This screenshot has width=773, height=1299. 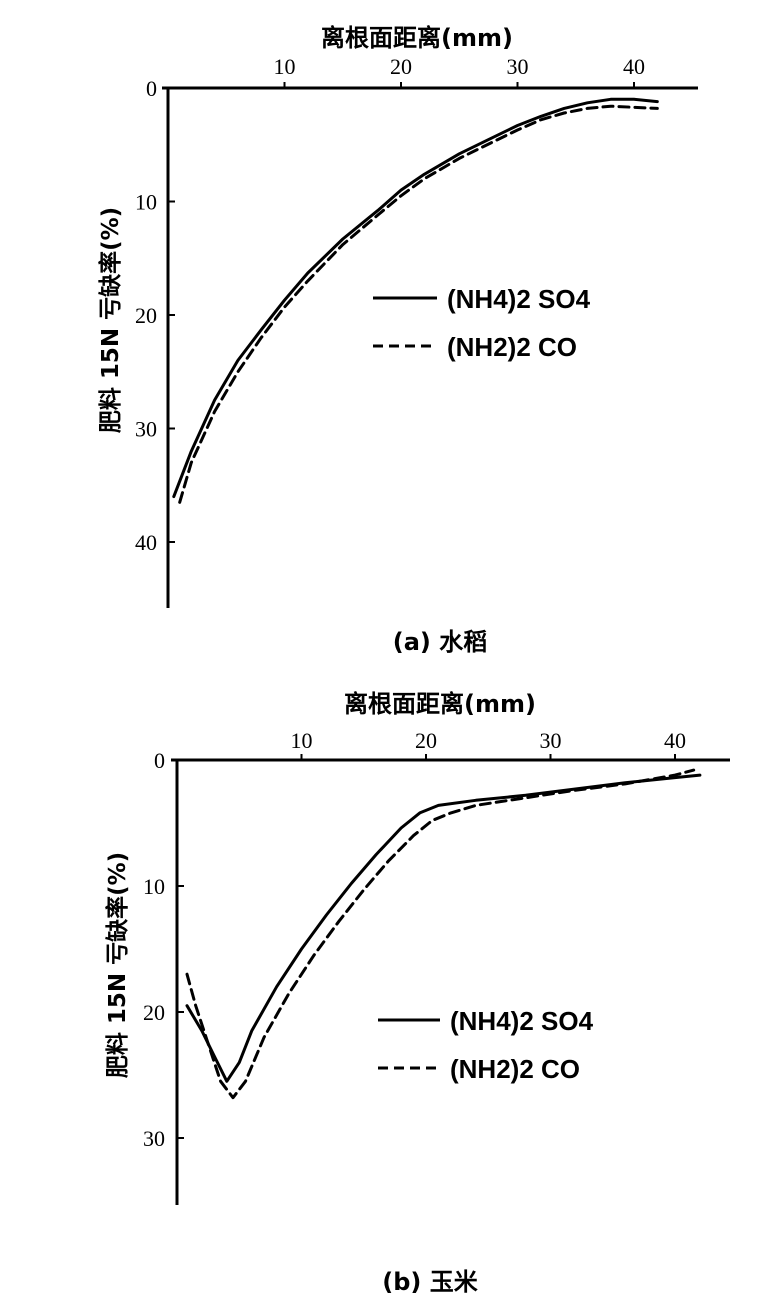 What do you see at coordinates (429, 1282) in the screenshot?
I see `figure-caption: (b) 玉米` at bounding box center [429, 1282].